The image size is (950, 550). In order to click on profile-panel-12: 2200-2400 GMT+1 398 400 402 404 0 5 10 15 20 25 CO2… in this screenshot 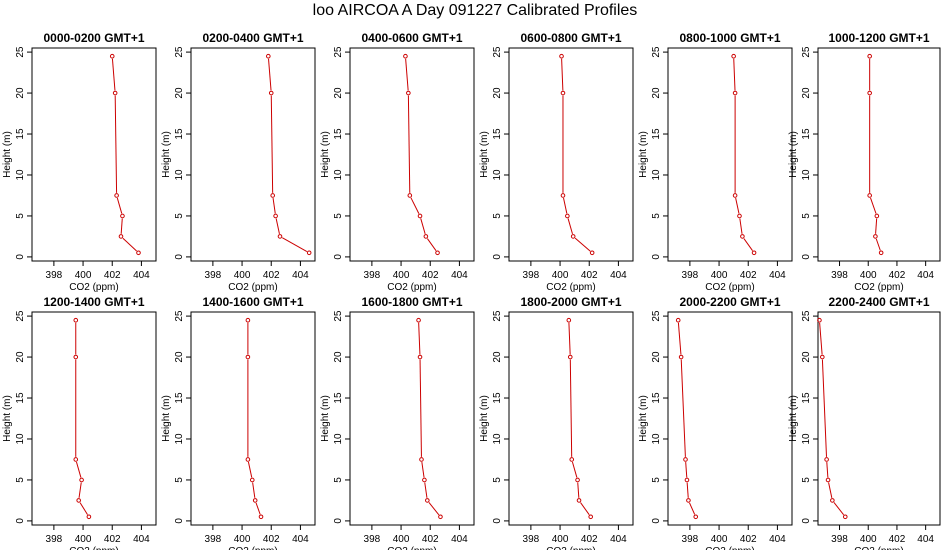, I will do `click(864, 422)`.